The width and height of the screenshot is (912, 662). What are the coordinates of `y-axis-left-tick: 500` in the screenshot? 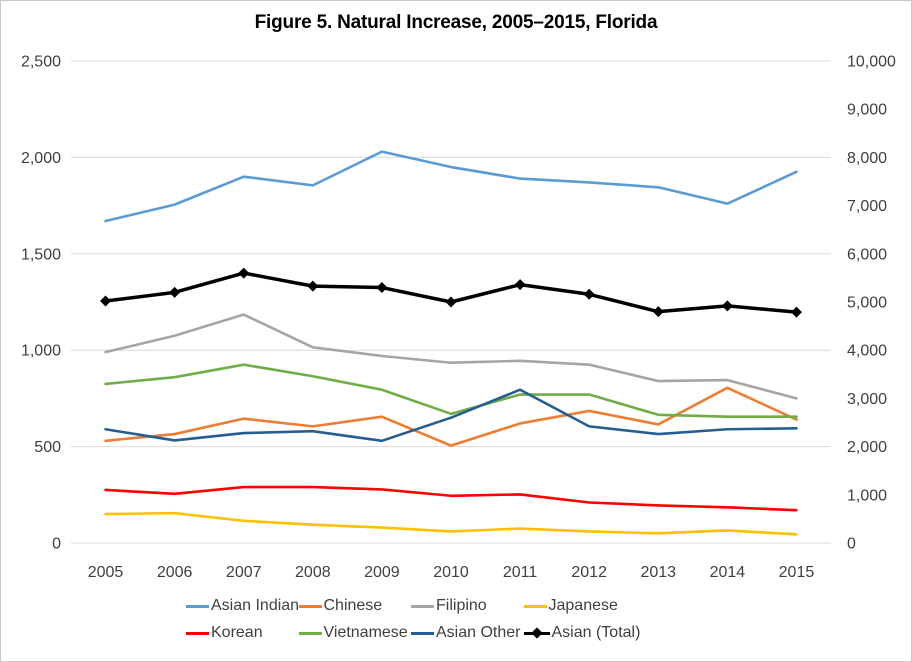 It's located at (47, 447).